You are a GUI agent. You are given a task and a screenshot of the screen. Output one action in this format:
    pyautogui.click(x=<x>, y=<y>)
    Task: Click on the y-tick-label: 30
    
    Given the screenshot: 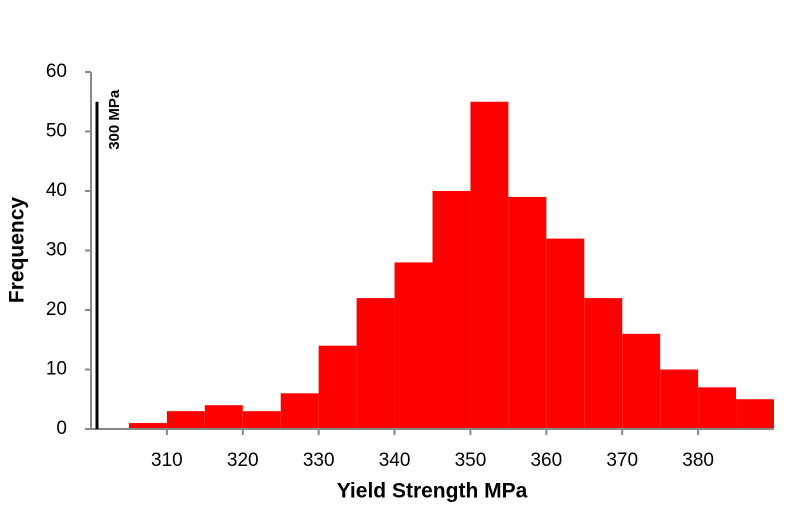 What is the action you would take?
    pyautogui.click(x=56, y=250)
    